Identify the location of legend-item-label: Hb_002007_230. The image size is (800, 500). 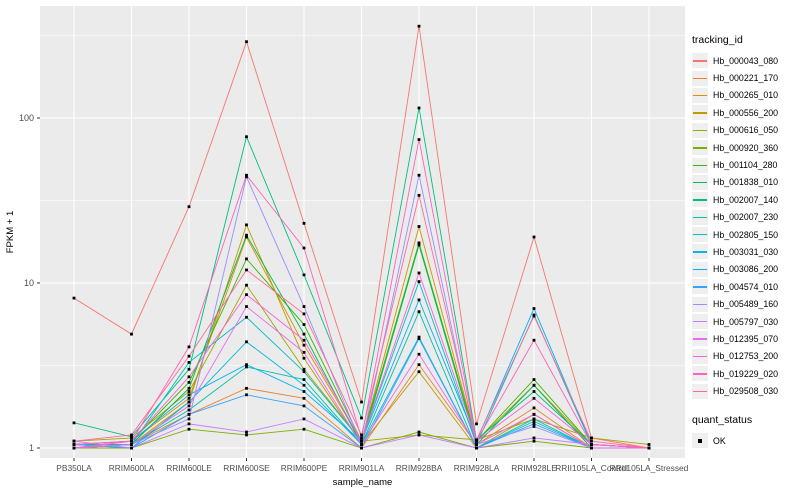
(746, 217).